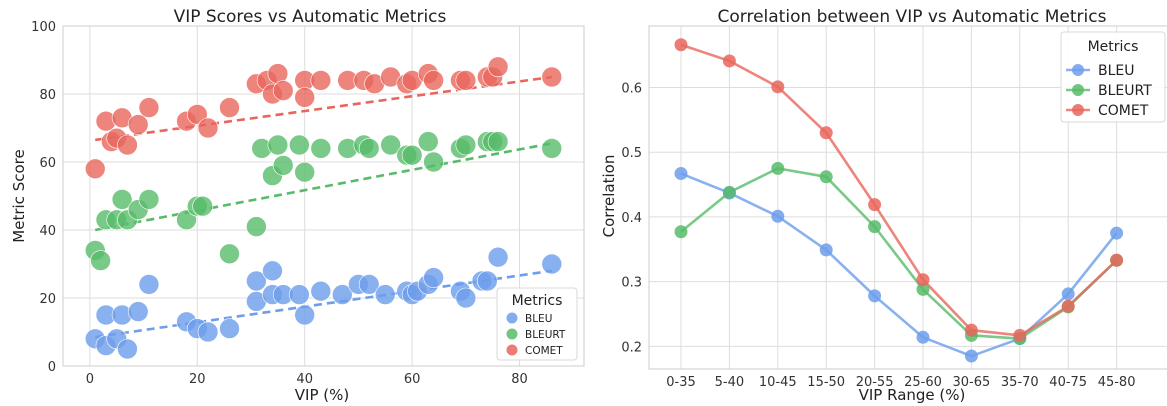 The height and width of the screenshot is (406, 1167). I want to click on right-legend-box, so click(1113, 77).